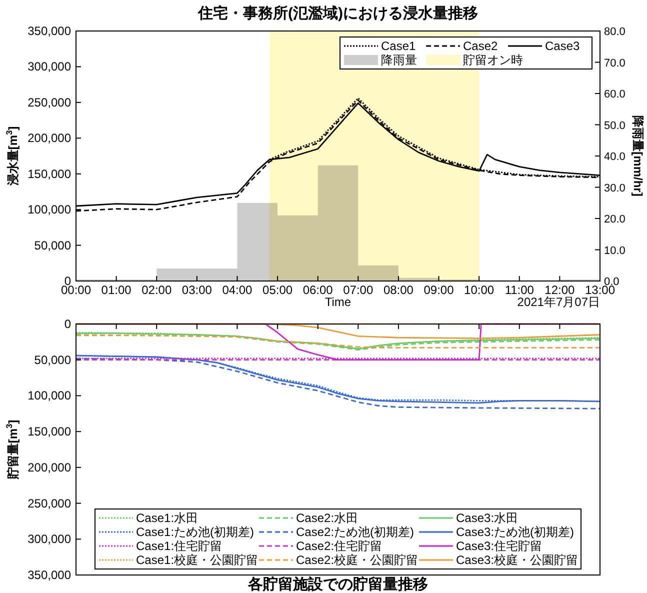 The width and height of the screenshot is (647, 593). Describe the element at coordinates (355, 532) in the screenshot. I see `legend-label: Case2:ため池(初期差)` at that location.